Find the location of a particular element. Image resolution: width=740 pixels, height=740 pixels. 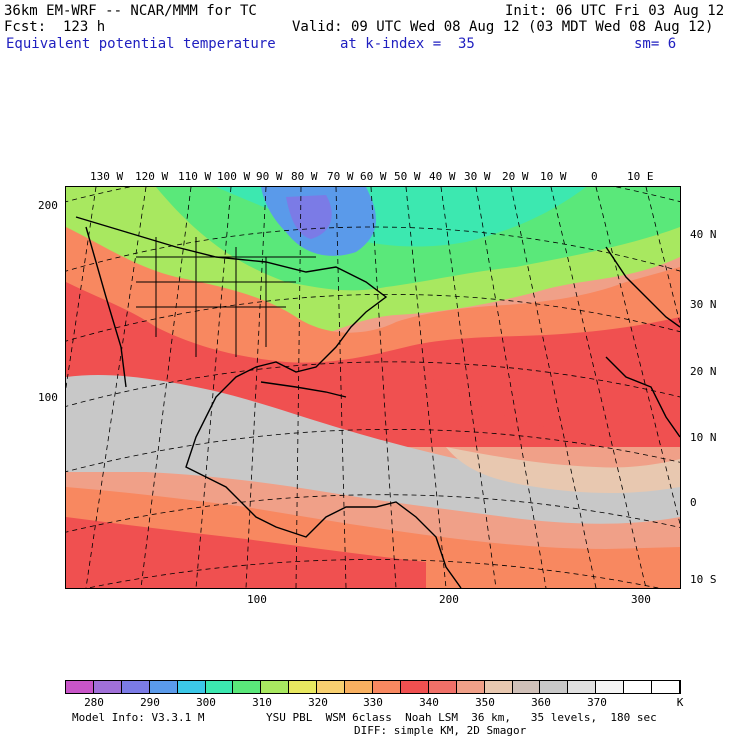

lat-label: 0 is located at coordinates (693, 502).